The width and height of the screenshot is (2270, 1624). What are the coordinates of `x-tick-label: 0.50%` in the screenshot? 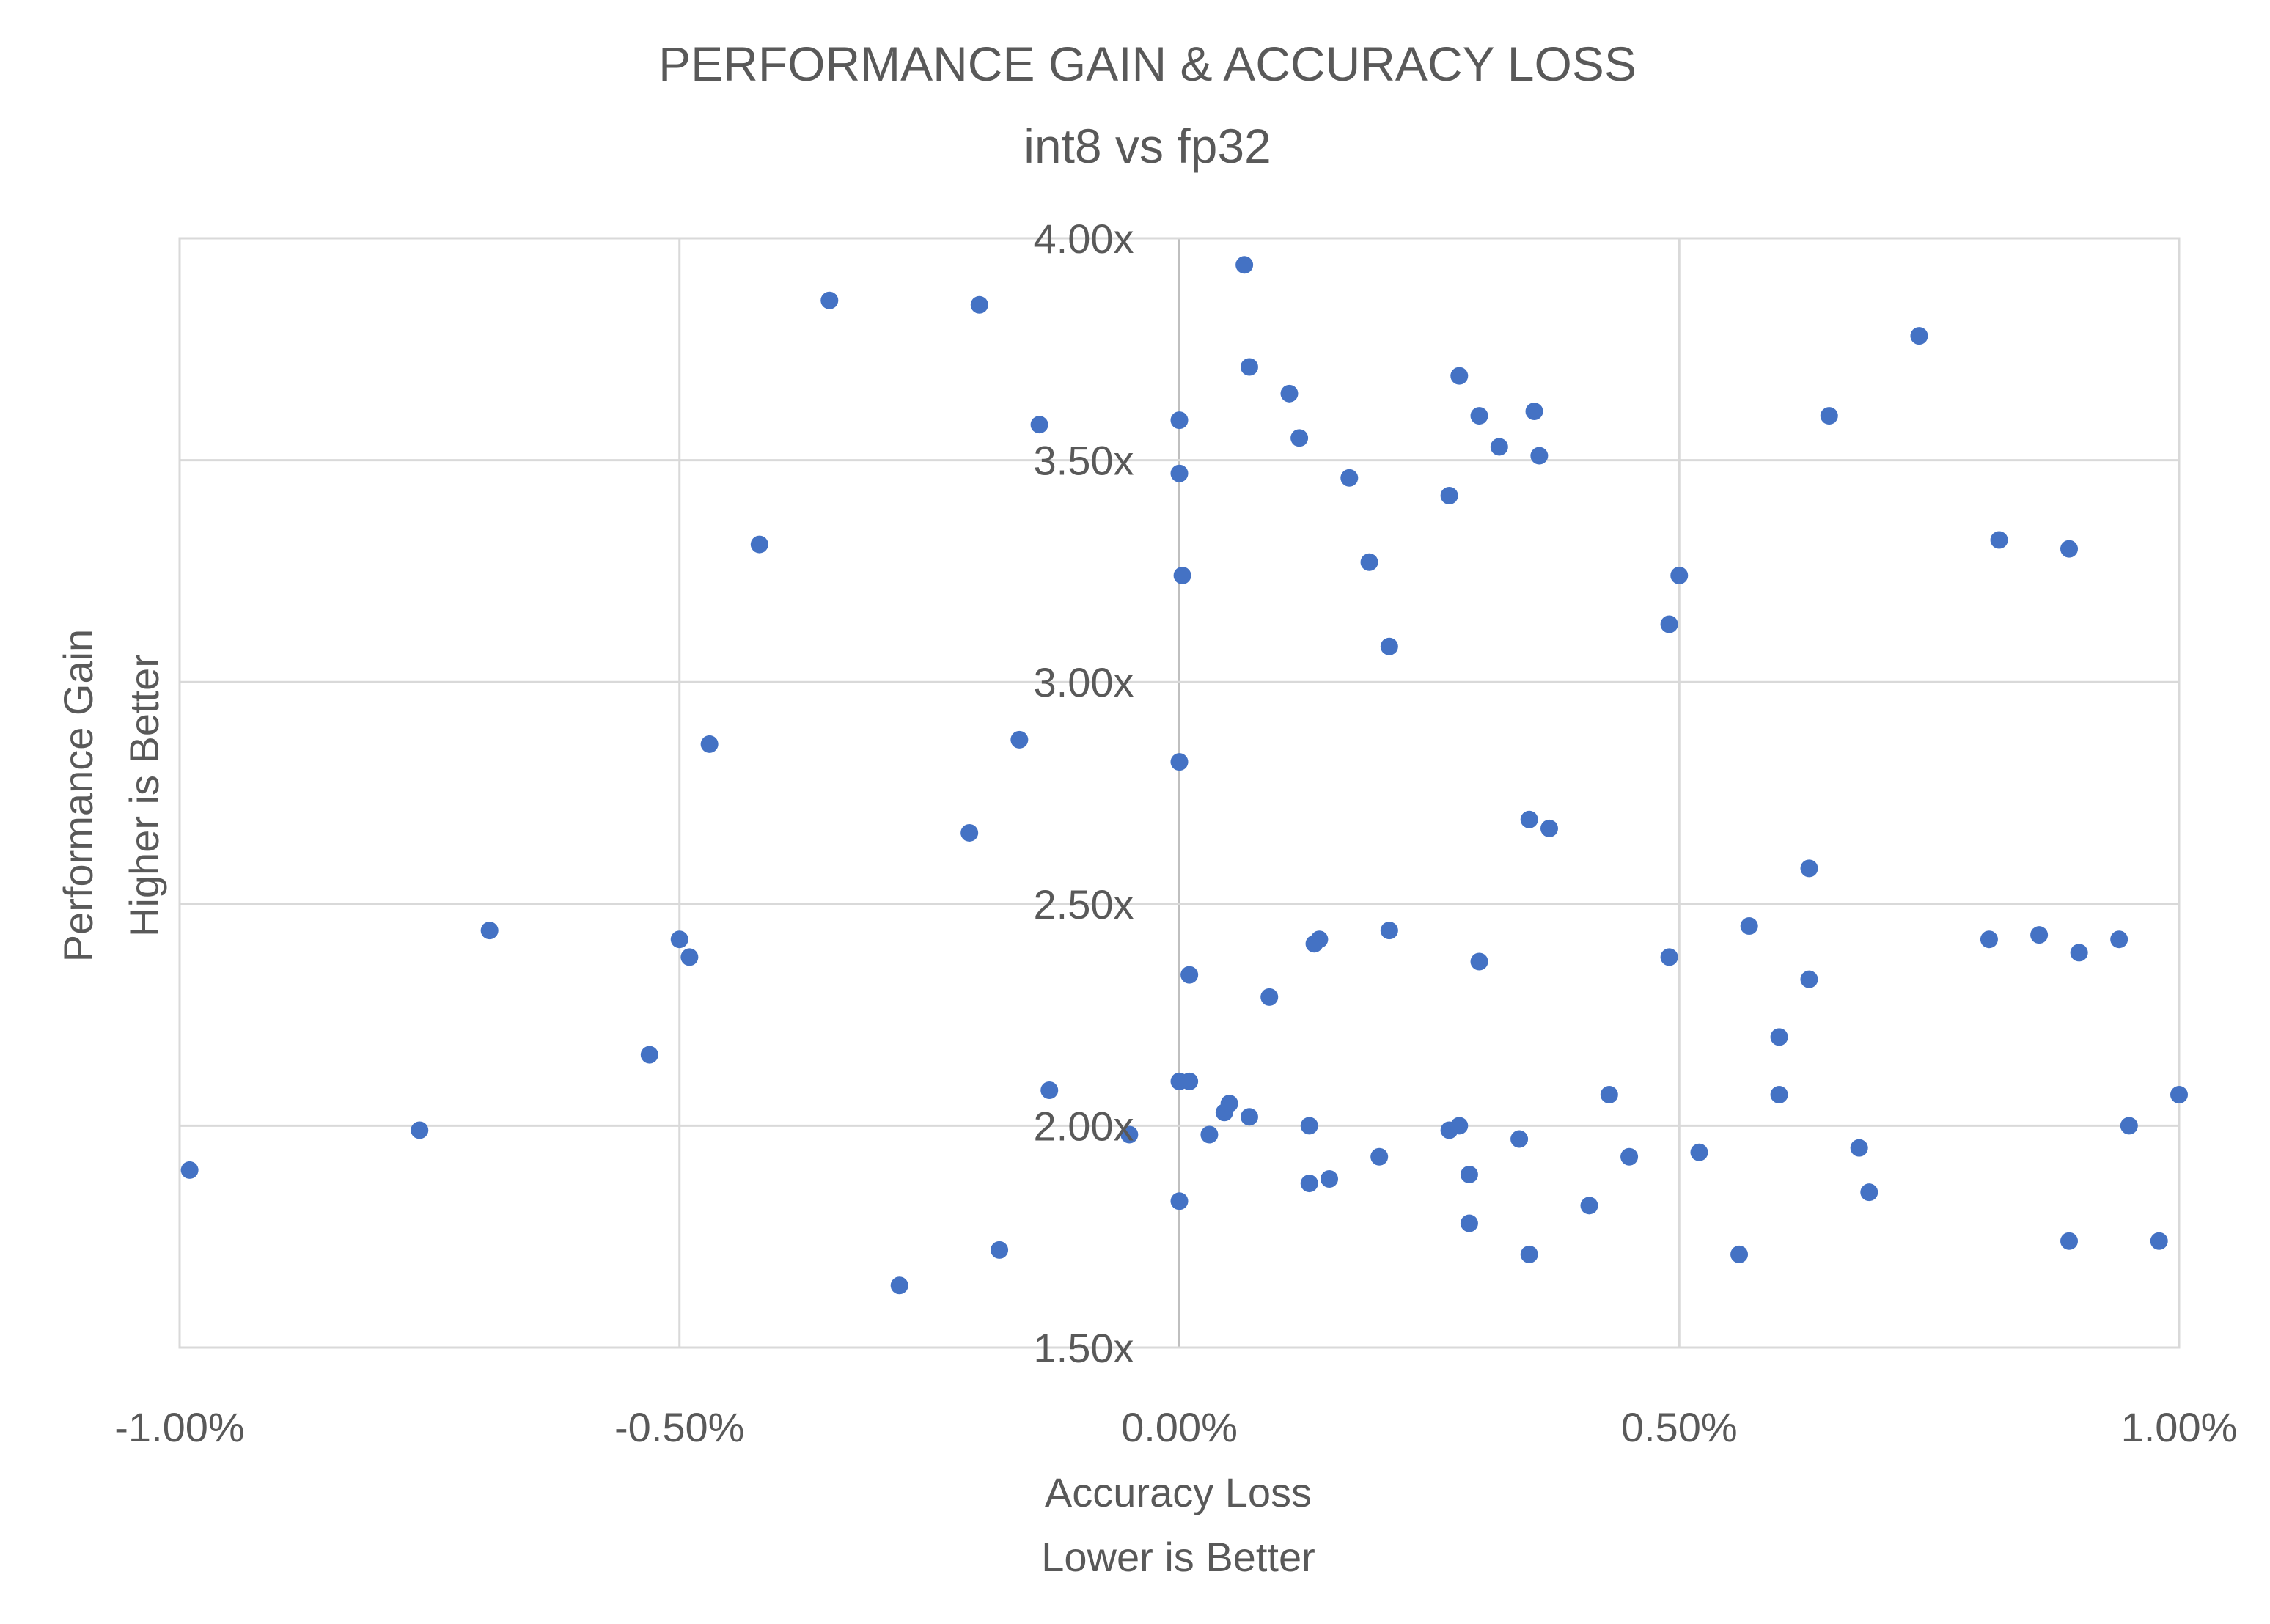 It's located at (1679, 1427).